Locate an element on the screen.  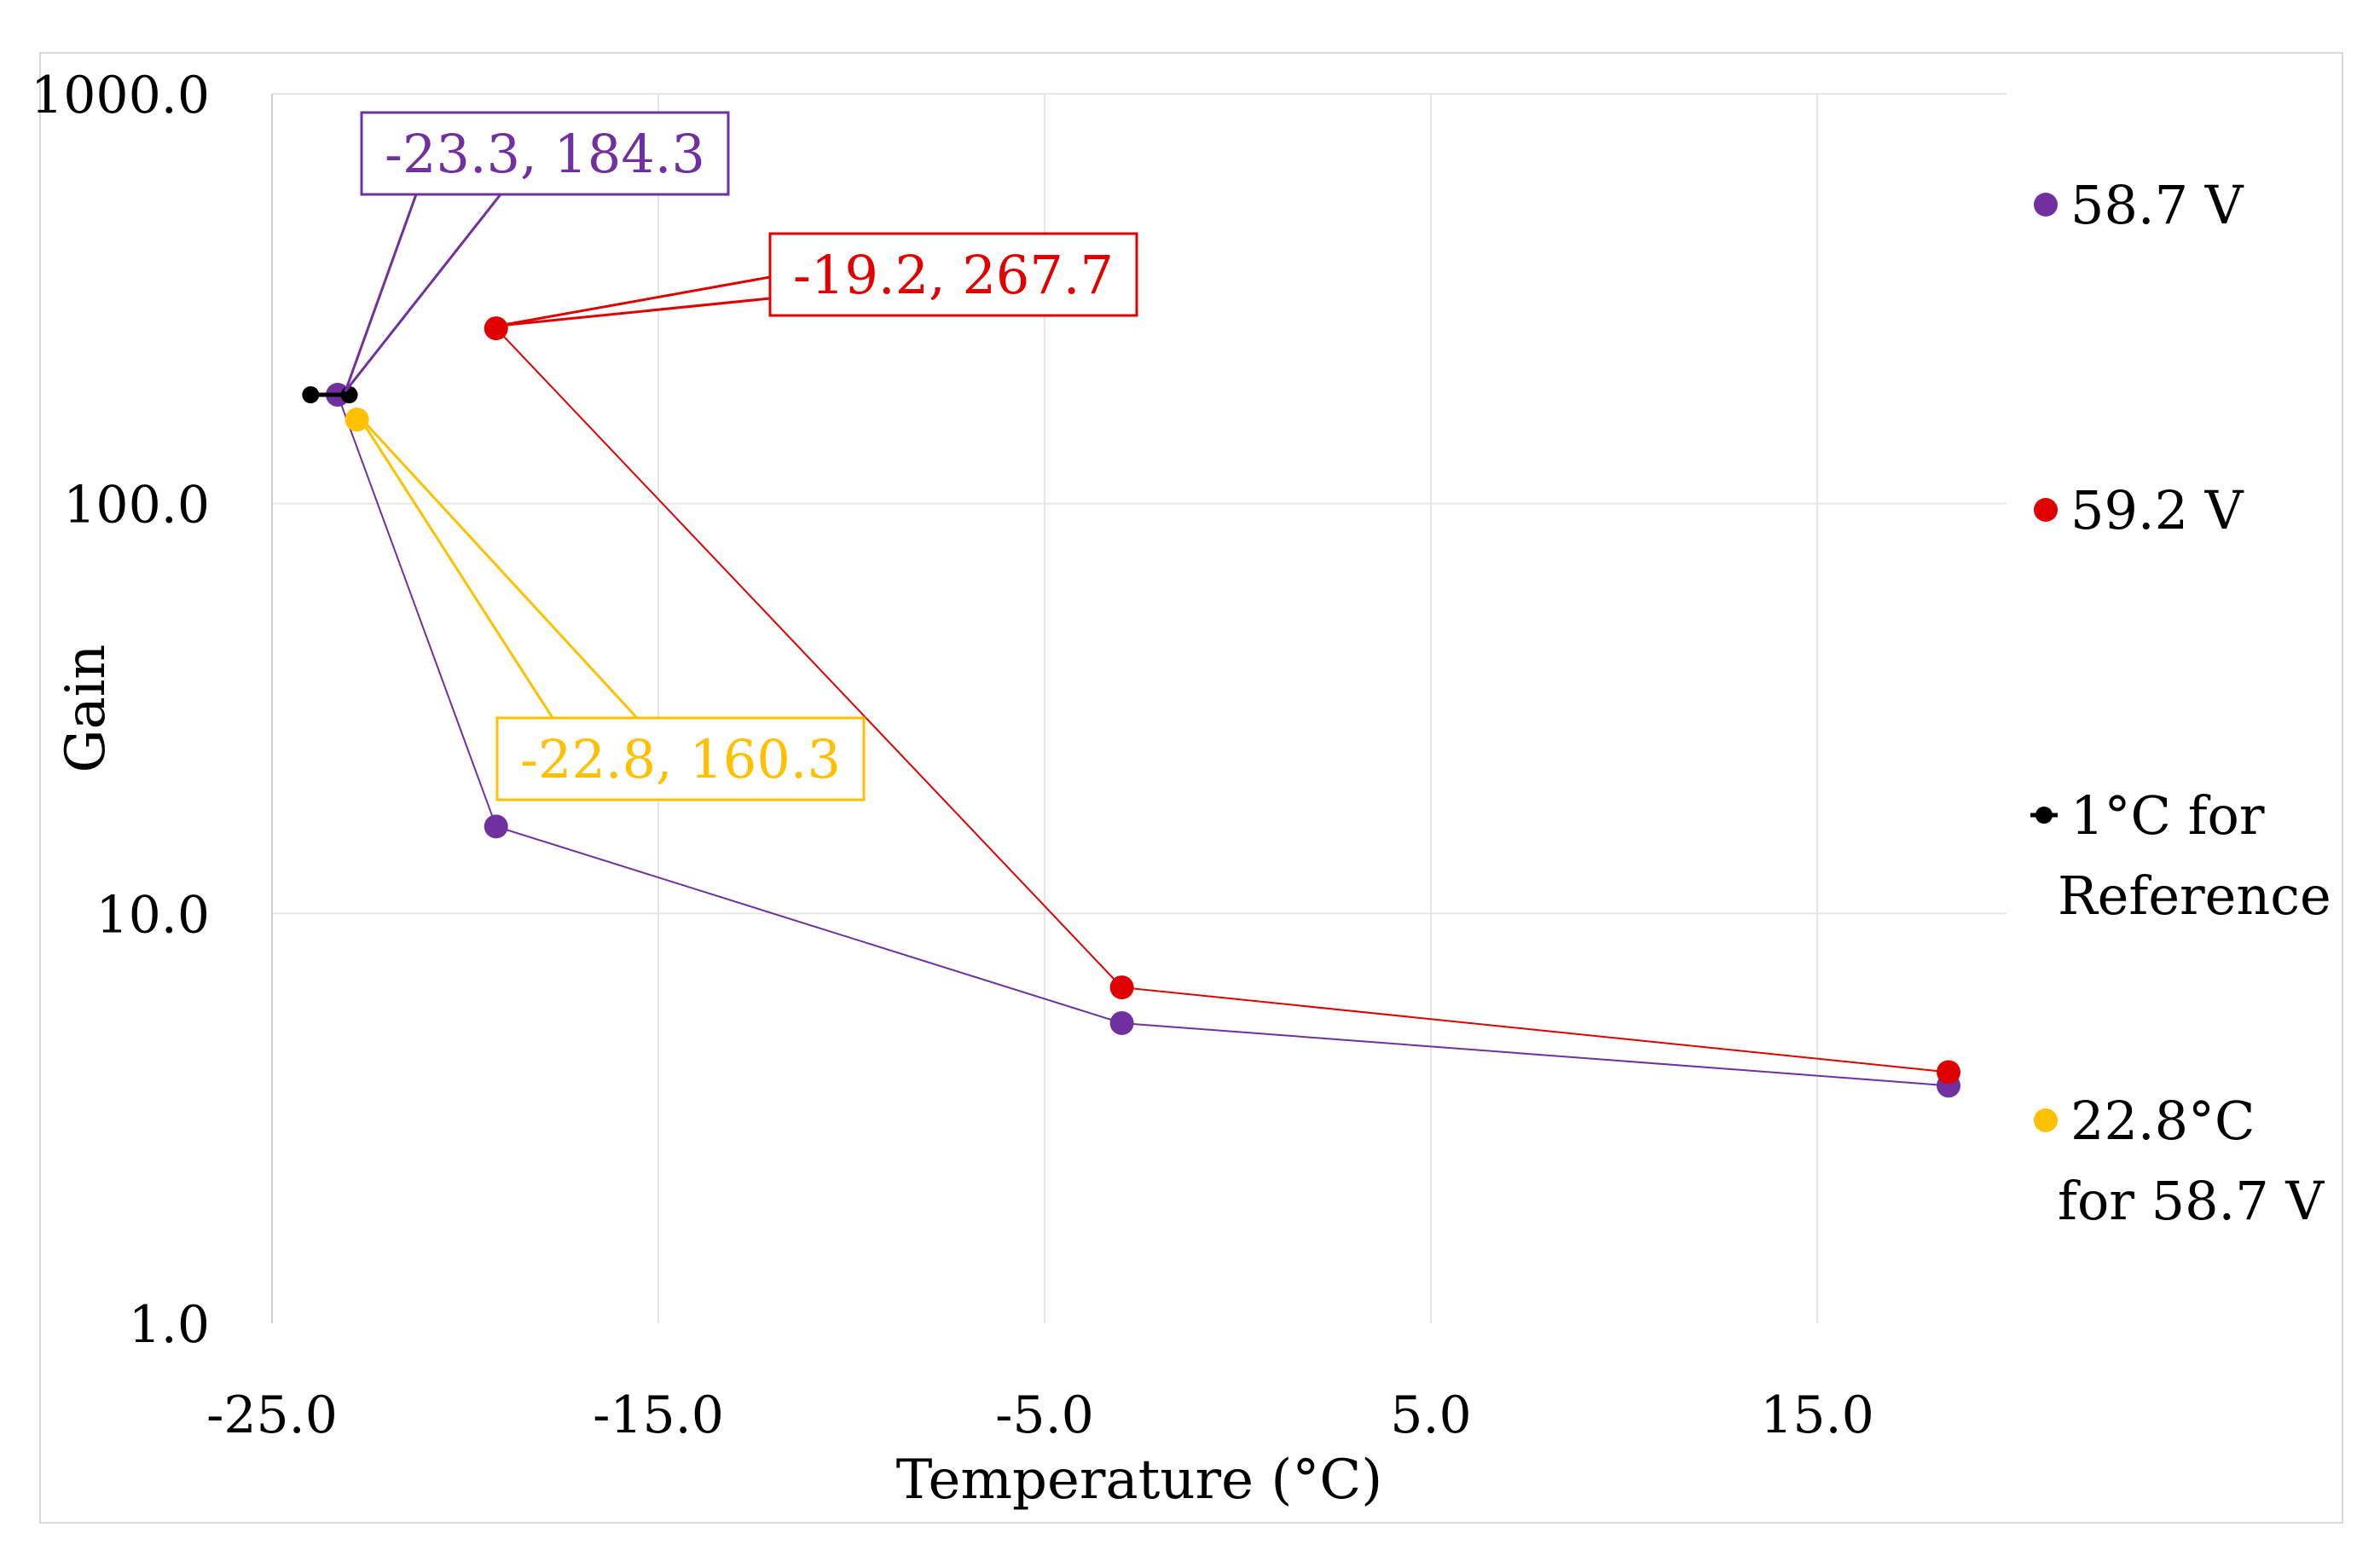
legend-label: Reference is located at coordinates (2194, 896).